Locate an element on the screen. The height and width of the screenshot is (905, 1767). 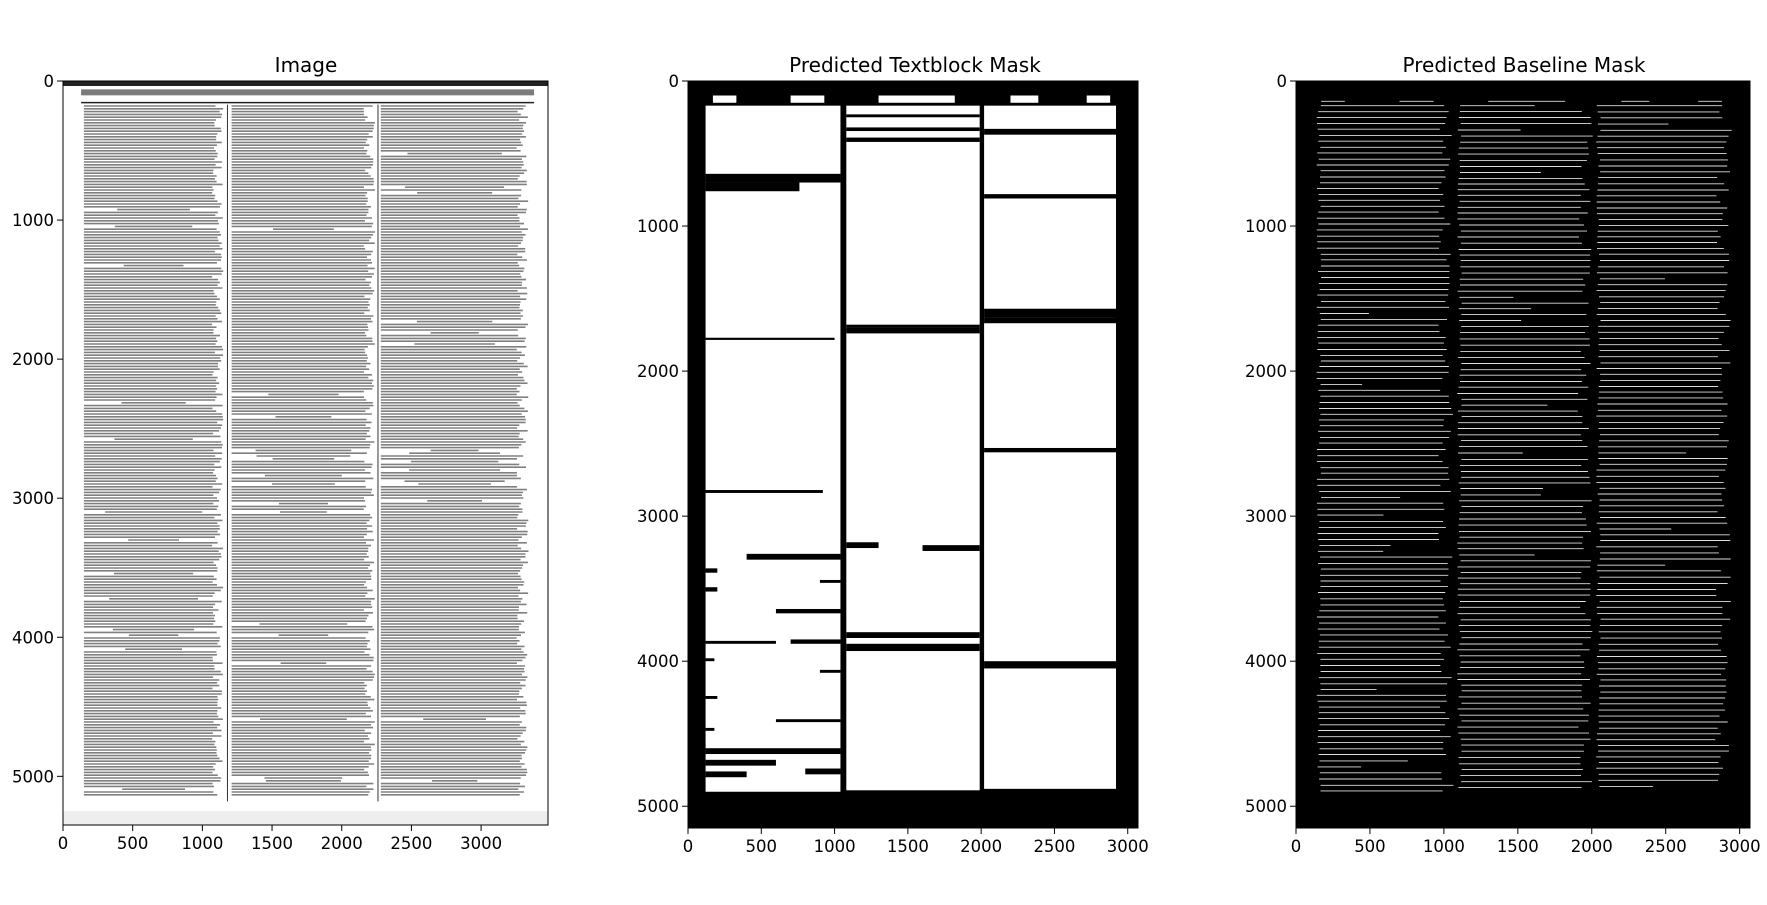
scan-top-edge is located at coordinates (305, 83).